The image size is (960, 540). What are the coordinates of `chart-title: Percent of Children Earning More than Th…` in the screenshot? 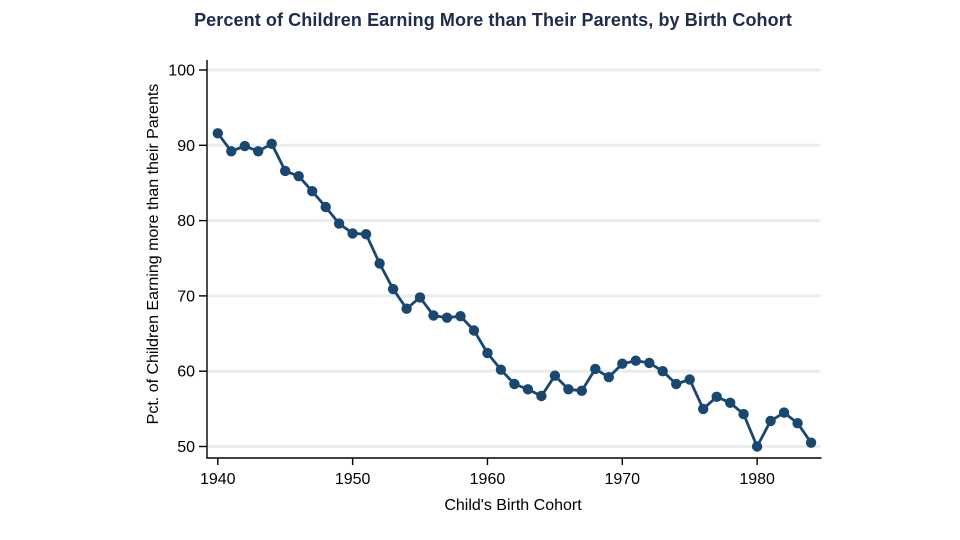 It's located at (493, 20).